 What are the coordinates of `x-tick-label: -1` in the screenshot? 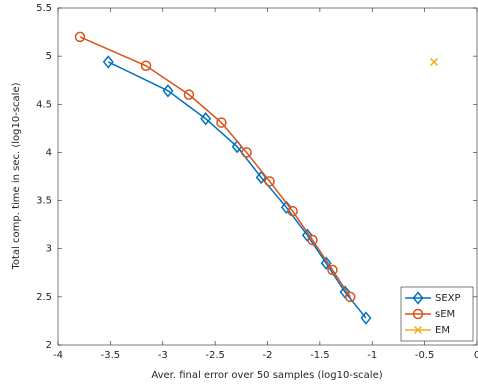 It's located at (372, 355).